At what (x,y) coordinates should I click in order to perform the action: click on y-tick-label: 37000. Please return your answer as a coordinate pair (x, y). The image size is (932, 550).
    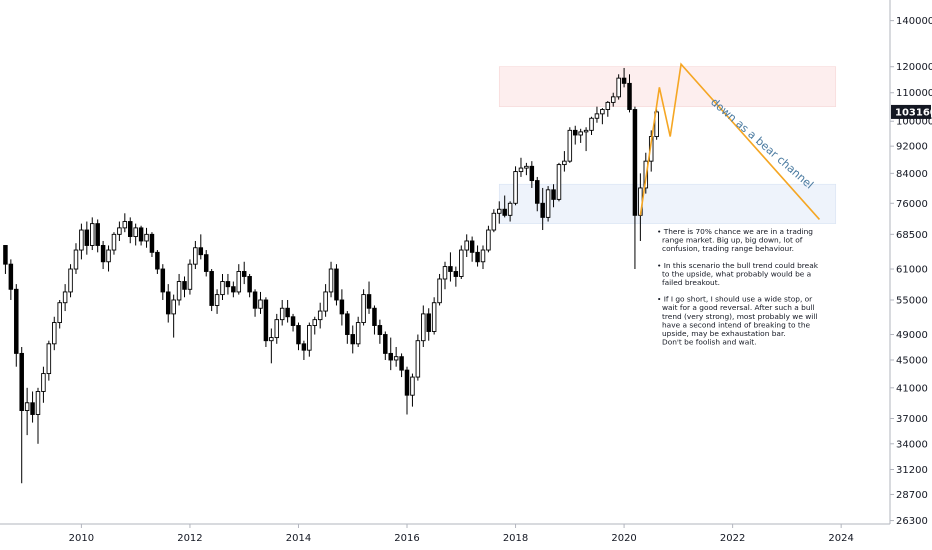
    Looking at the image, I should click on (912, 419).